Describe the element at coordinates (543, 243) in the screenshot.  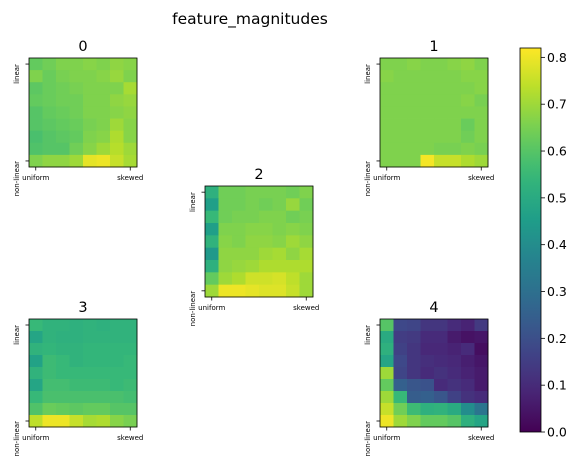
I see `colorbar: 0.0 0.1 0.2 0.3 0.4 0.5 0.6 0.7 0.8` at that location.